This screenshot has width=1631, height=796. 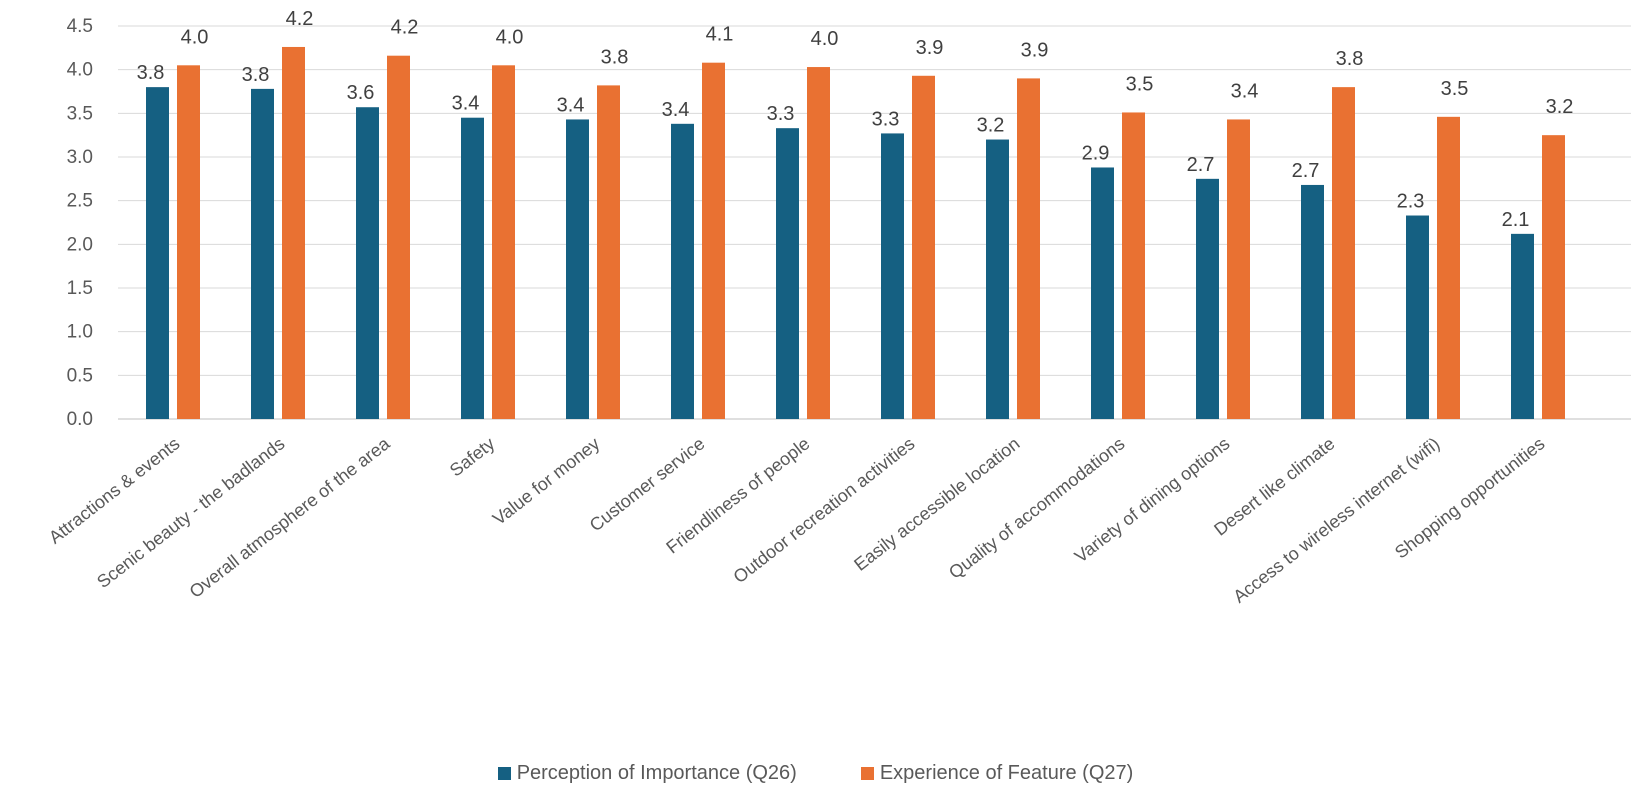 I want to click on x-tick-label: Easily accessible location, so click(x=936, y=503).